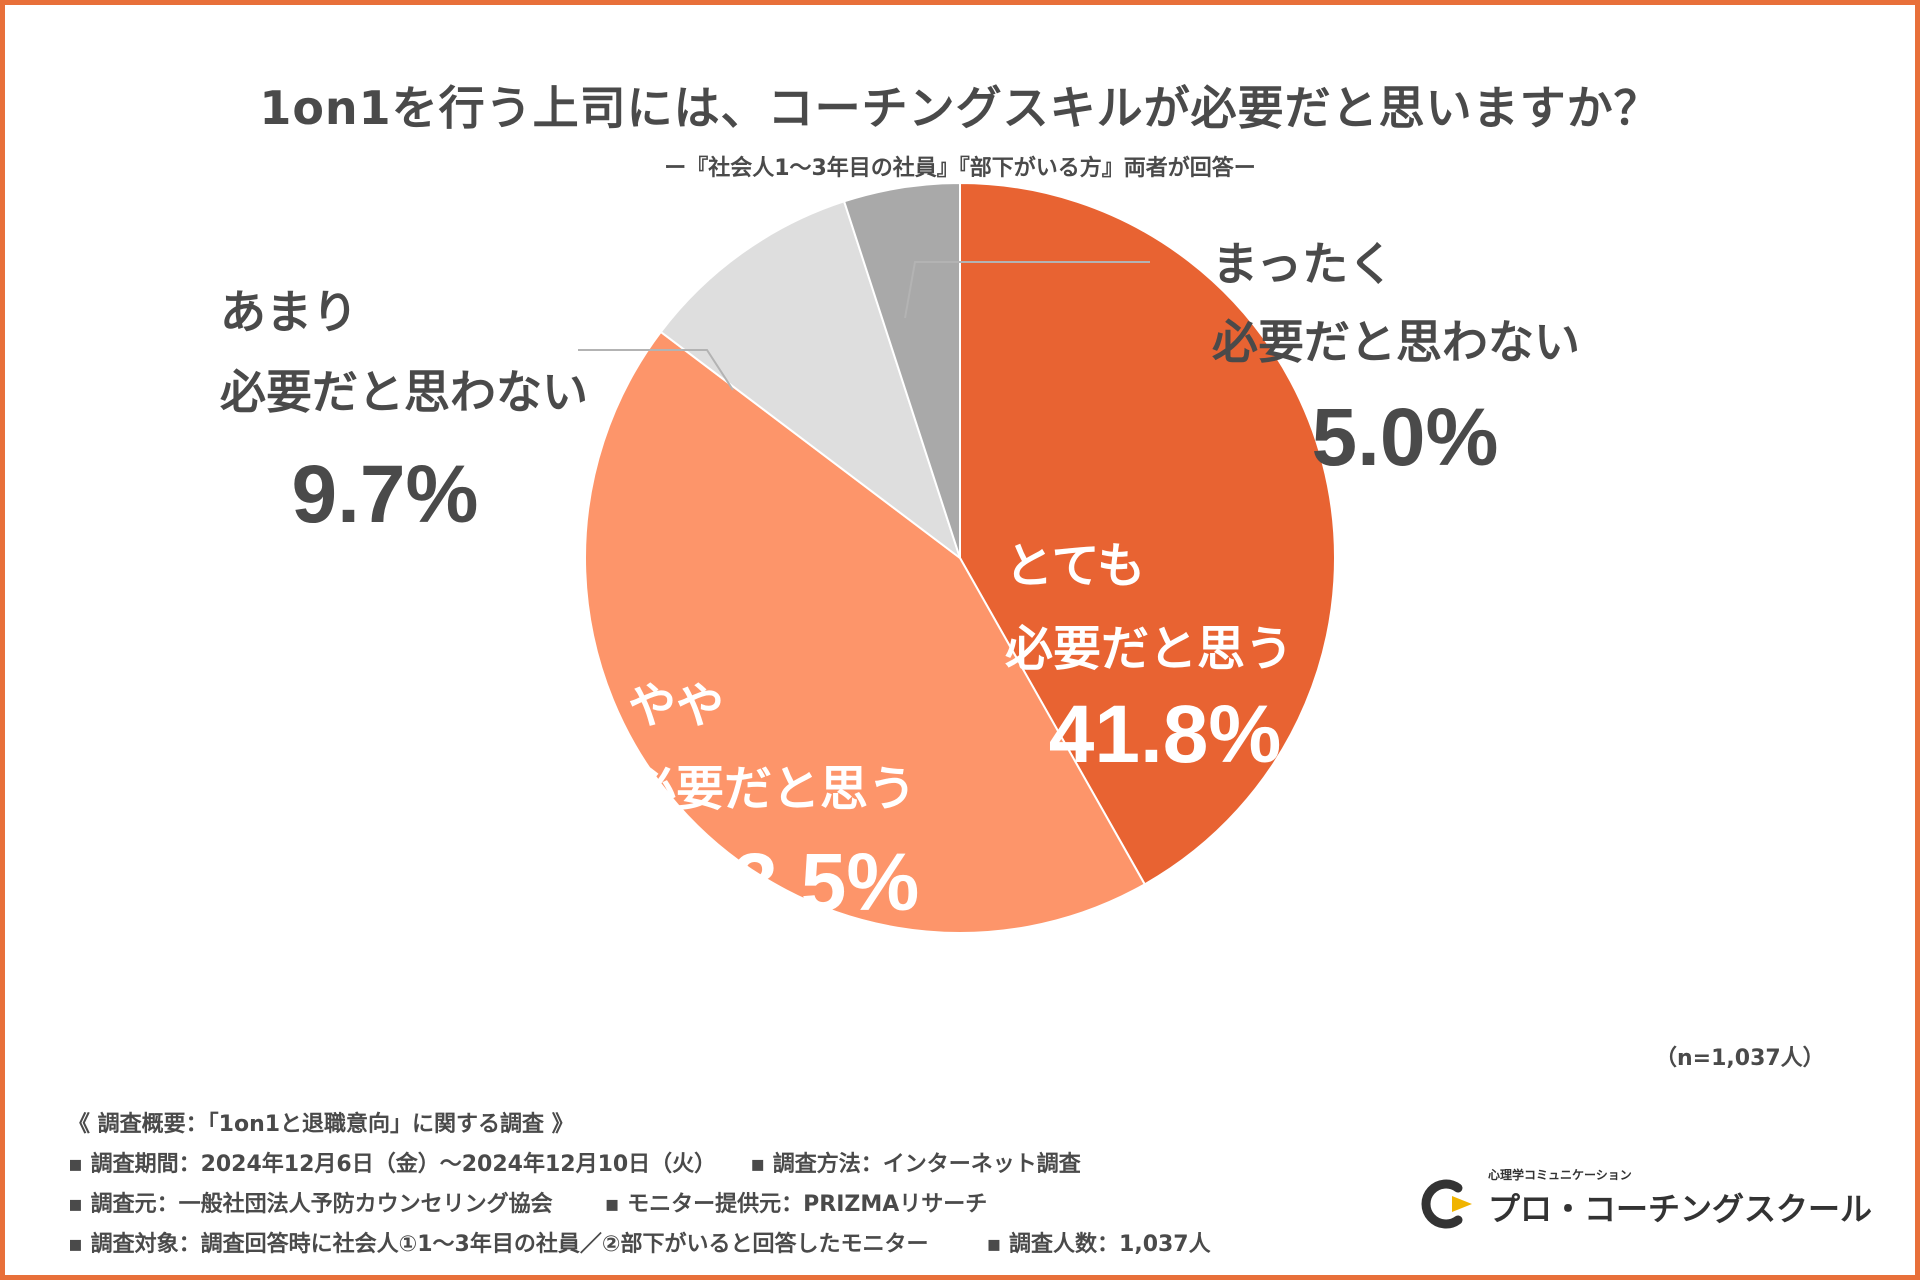  Describe the element at coordinates (1147, 533) in the screenshot. I see `pie-slice-very` at that location.